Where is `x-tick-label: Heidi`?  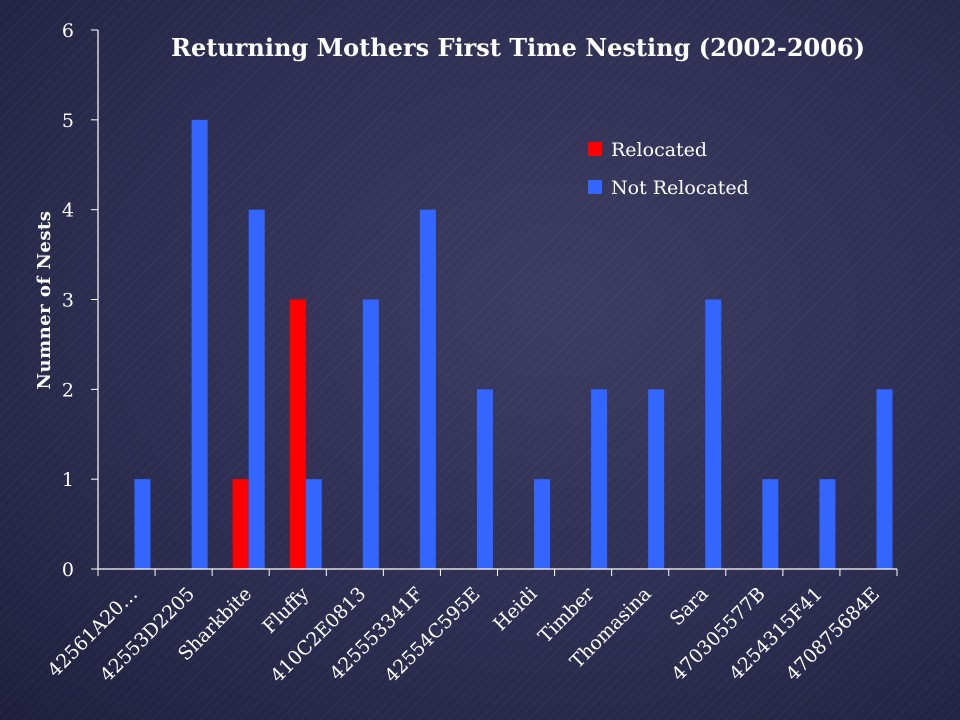
x-tick-label: Heidi is located at coordinates (515, 609).